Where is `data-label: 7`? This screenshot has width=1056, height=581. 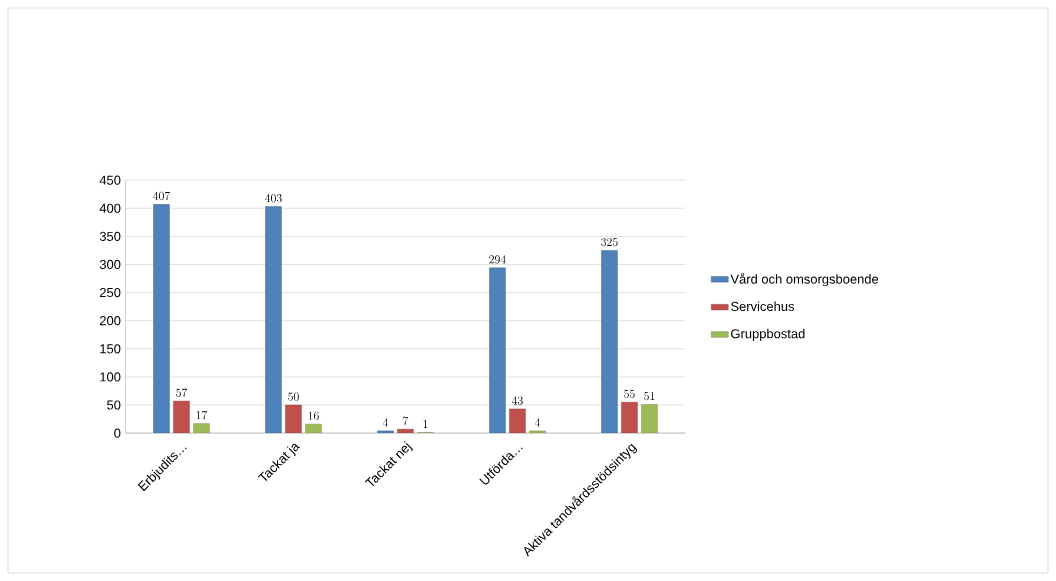
data-label: 7 is located at coordinates (406, 420).